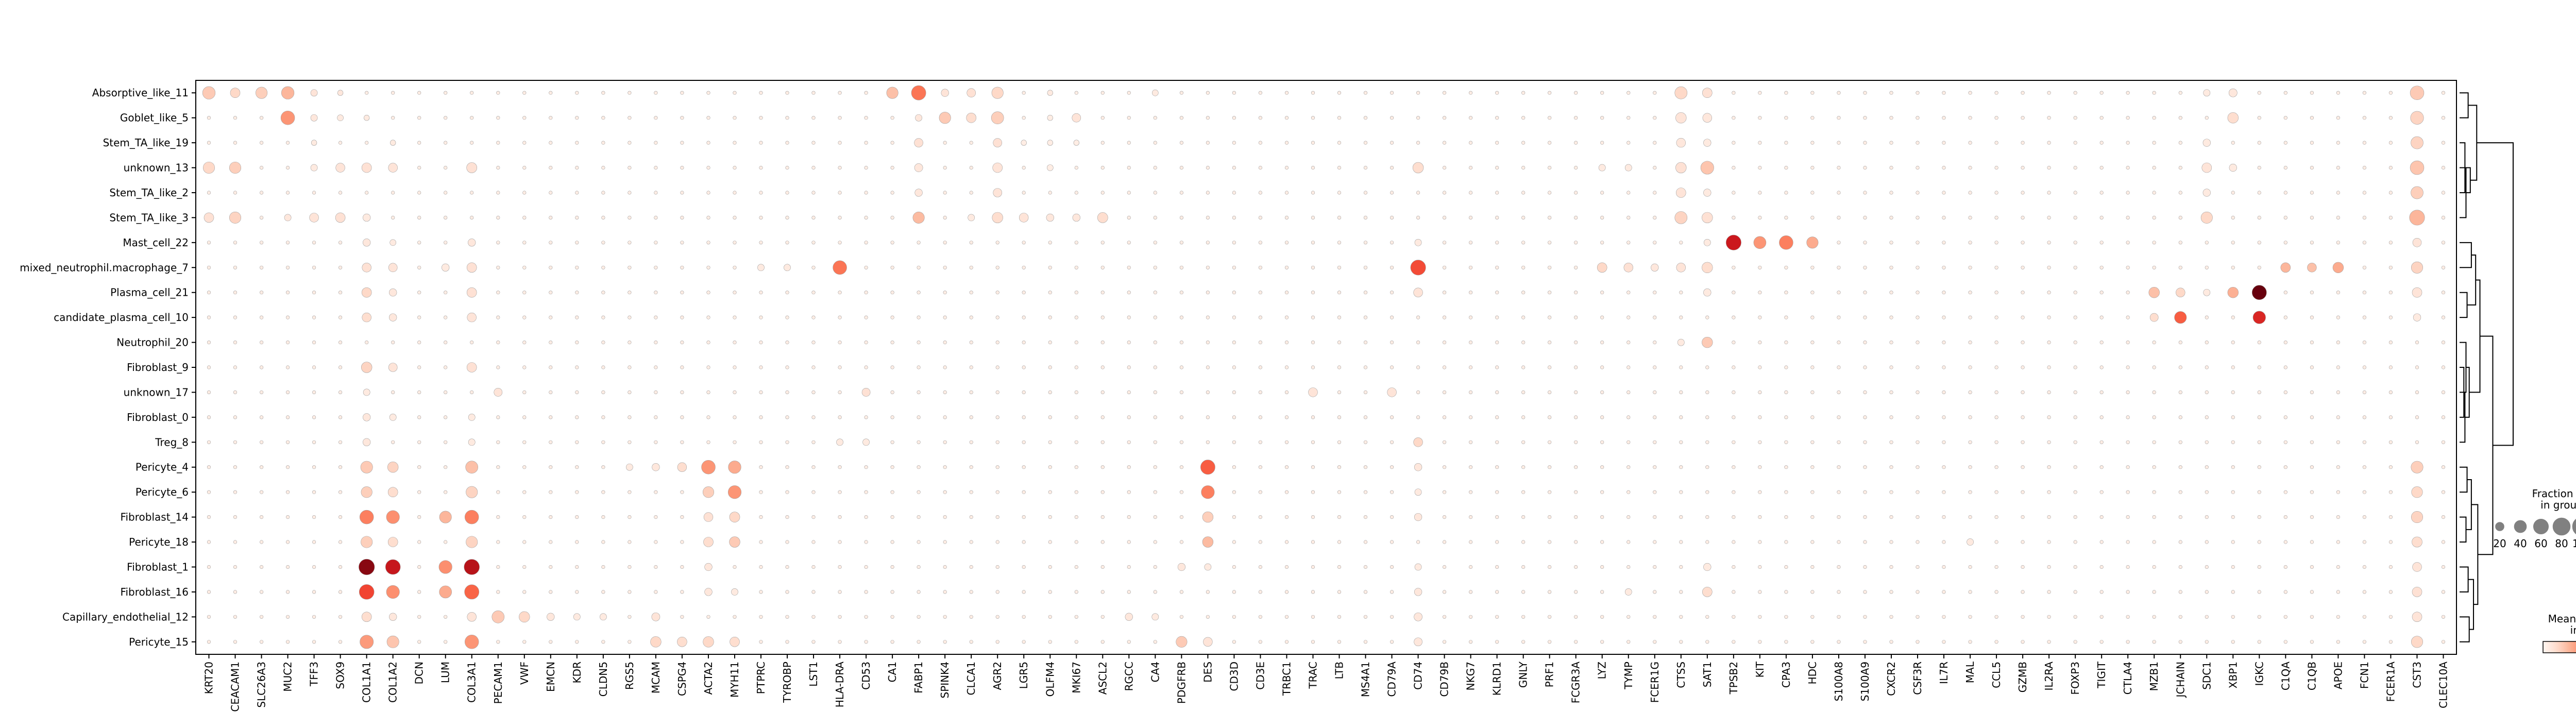  I want to click on dot-candidate_plasma_cell_10-ASCL2, so click(1102, 317).